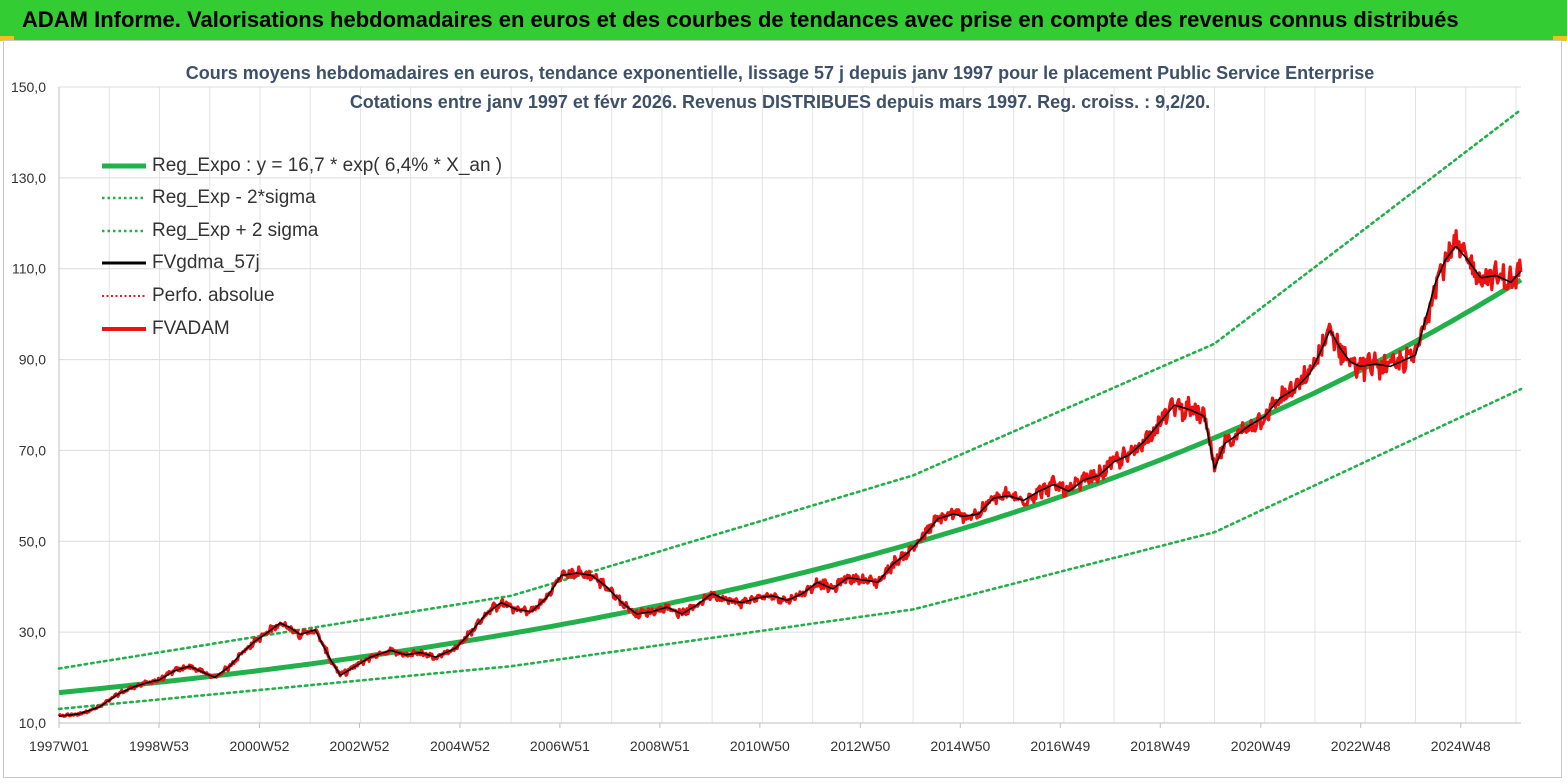  What do you see at coordinates (32, 723) in the screenshot?
I see `y-tick-label: 10,0` at bounding box center [32, 723].